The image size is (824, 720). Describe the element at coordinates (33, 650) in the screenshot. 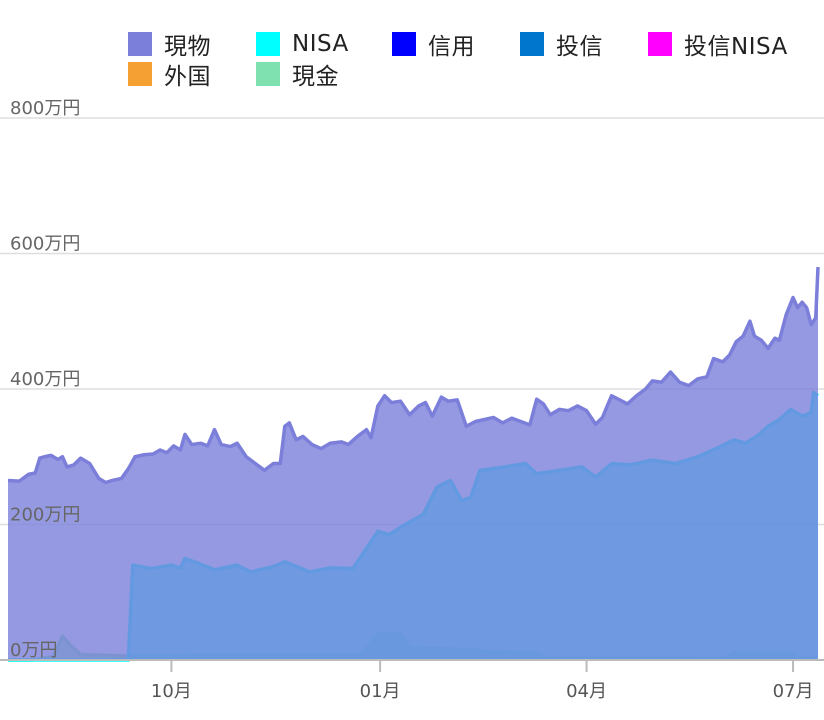

I see `y-tick-label: 0万円` at that location.